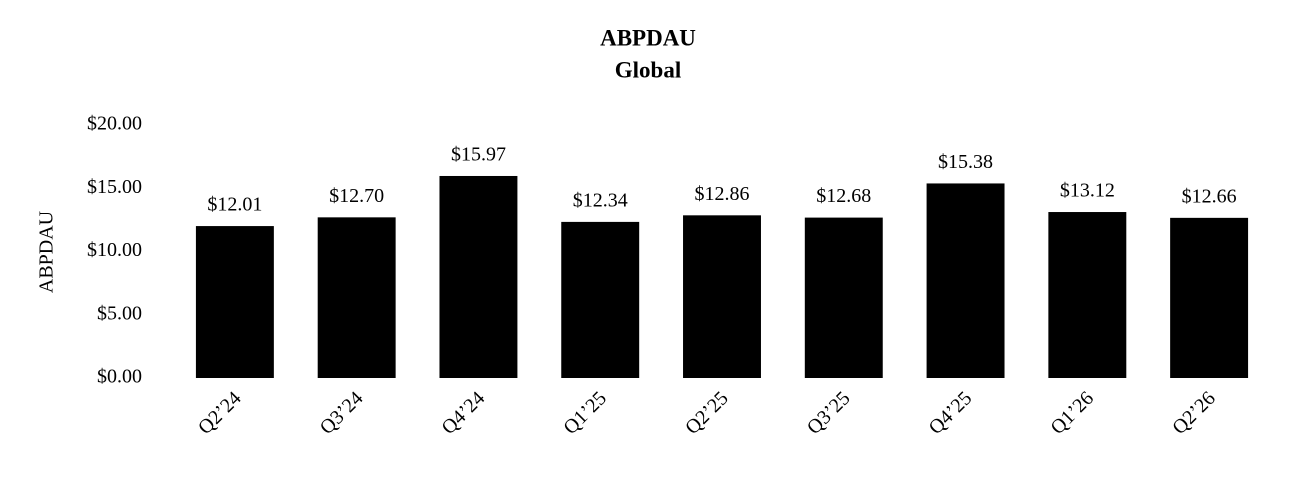  I want to click on y-tick-label: $15.00, so click(114, 187).